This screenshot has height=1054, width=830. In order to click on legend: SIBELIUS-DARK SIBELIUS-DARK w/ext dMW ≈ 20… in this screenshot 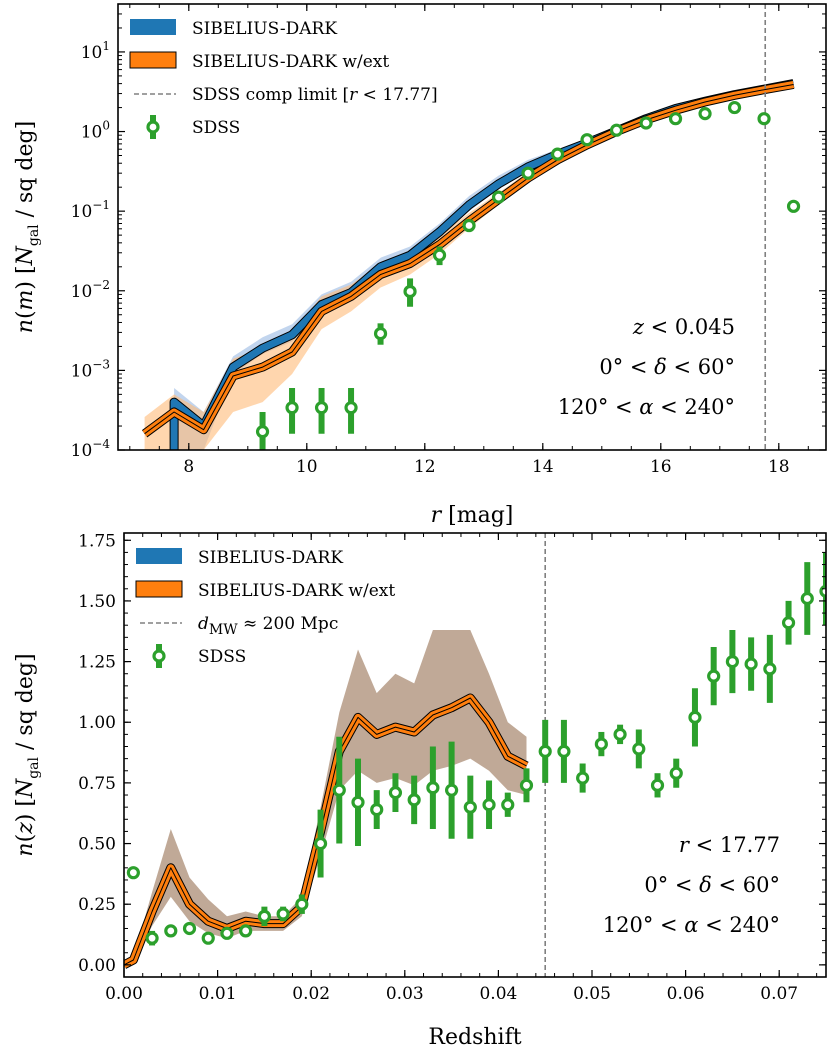, I will do `click(265, 608)`.